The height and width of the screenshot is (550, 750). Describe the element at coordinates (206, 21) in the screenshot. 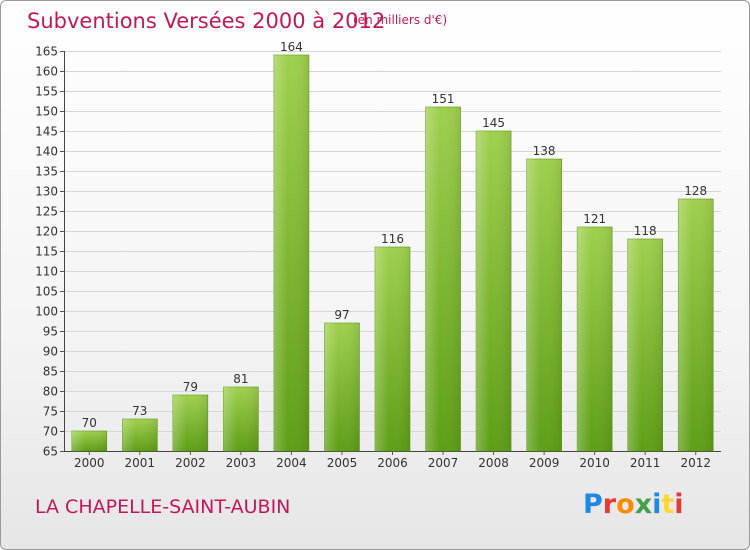

I see `chart-title: Subventions Versées 2000 à 2012` at that location.